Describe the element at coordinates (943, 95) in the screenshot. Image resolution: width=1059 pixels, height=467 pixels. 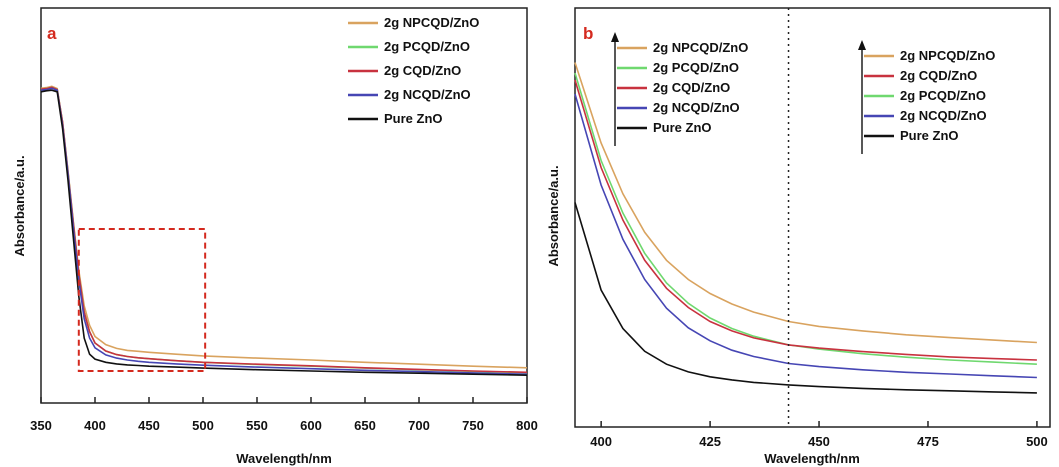
I see `legend-b-right-label-2g-pcqd-zno: 2g PCQD/ZnO` at that location.